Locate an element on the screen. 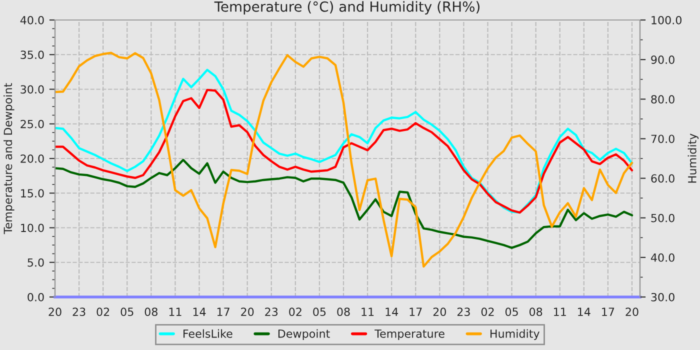  legend-label: Temperature is located at coordinates (409, 335).